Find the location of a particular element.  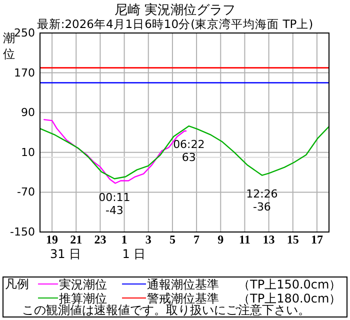

legend-title: 凡例 is located at coordinates (17, 284).